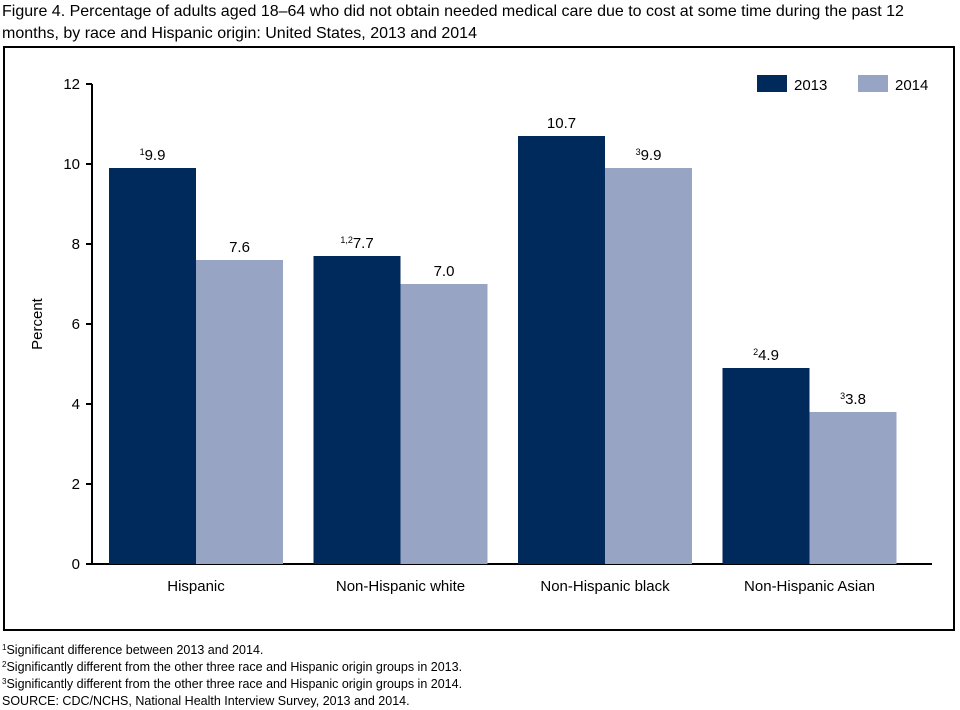 The width and height of the screenshot is (960, 710). Describe the element at coordinates (649, 155) in the screenshot. I see `data-label: 39.9` at that location.